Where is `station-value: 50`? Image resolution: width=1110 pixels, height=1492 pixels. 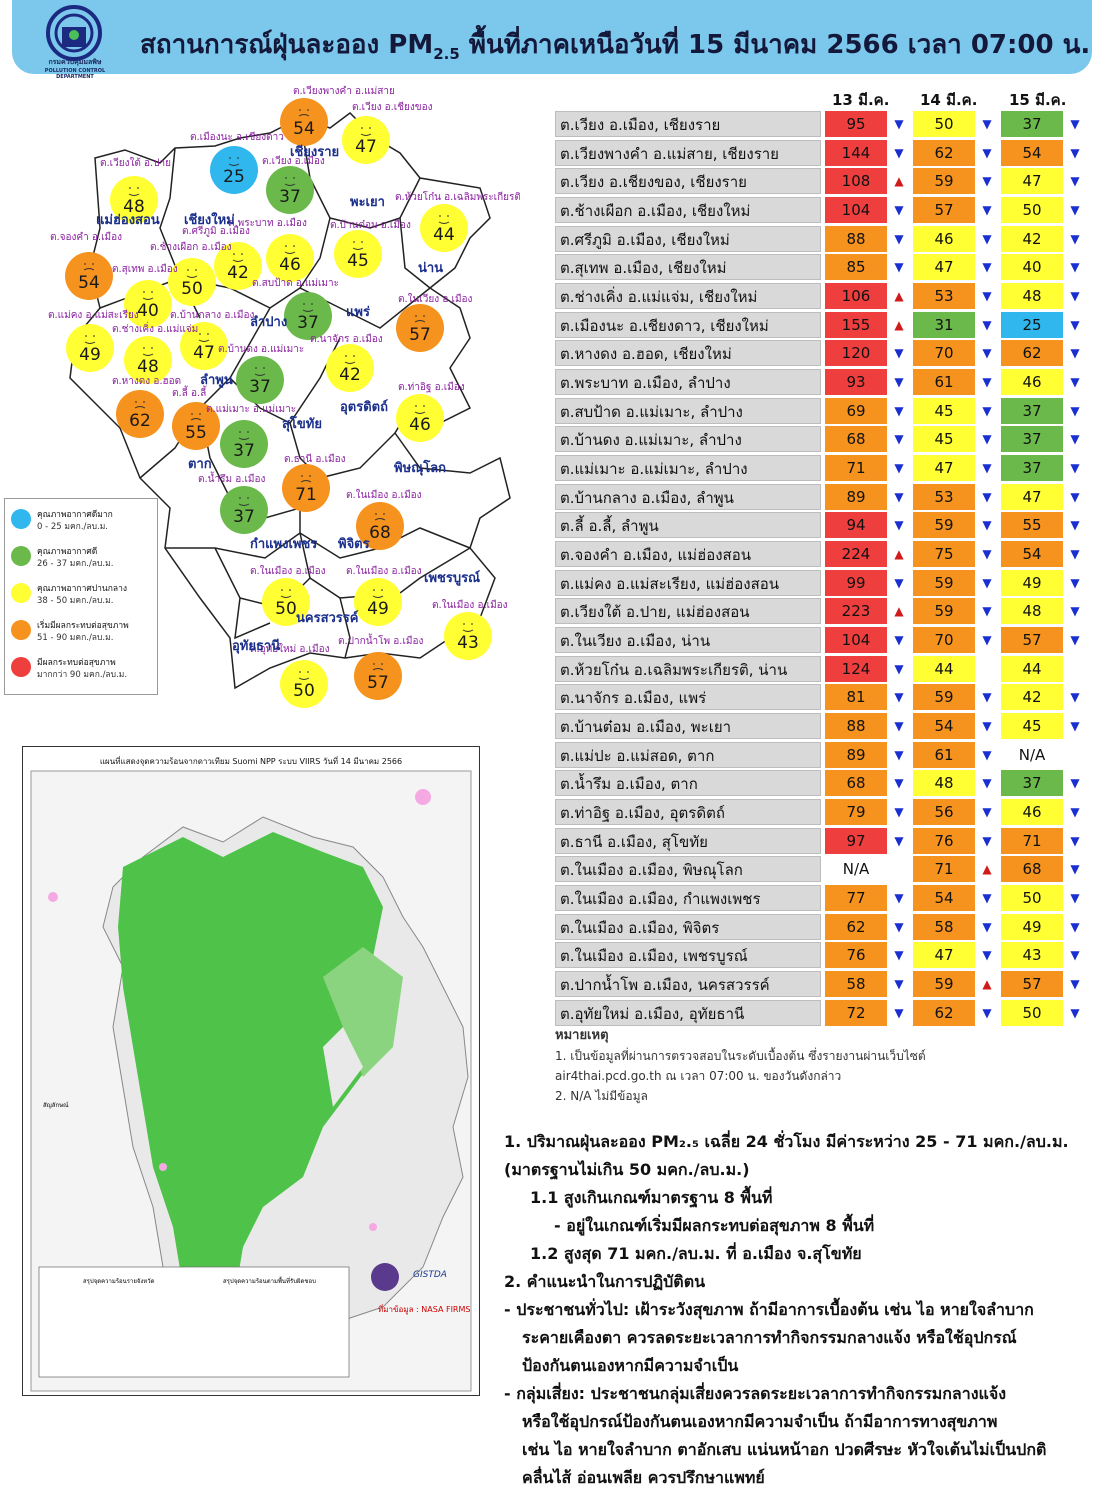
station-value: 50 is located at coordinates (304, 691).